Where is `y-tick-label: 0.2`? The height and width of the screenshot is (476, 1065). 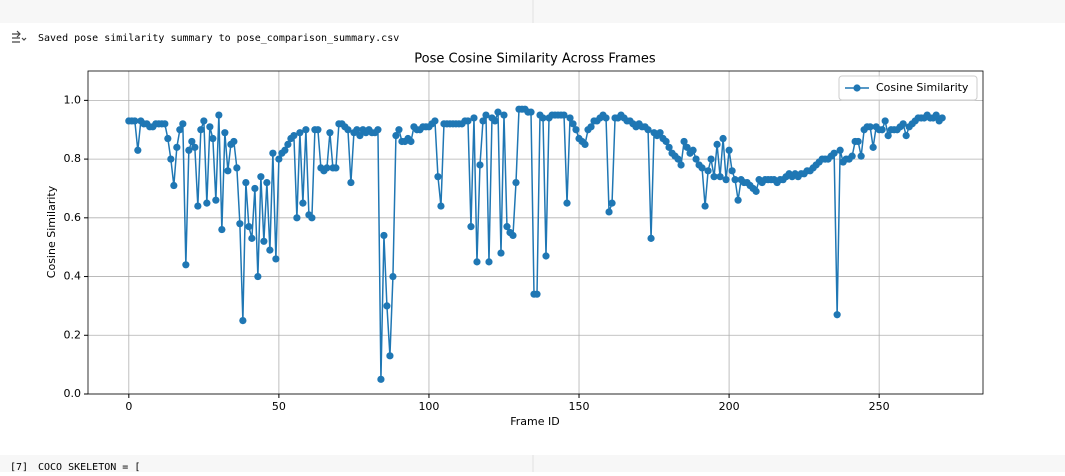 y-tick-label: 0.2 is located at coordinates (73, 334).